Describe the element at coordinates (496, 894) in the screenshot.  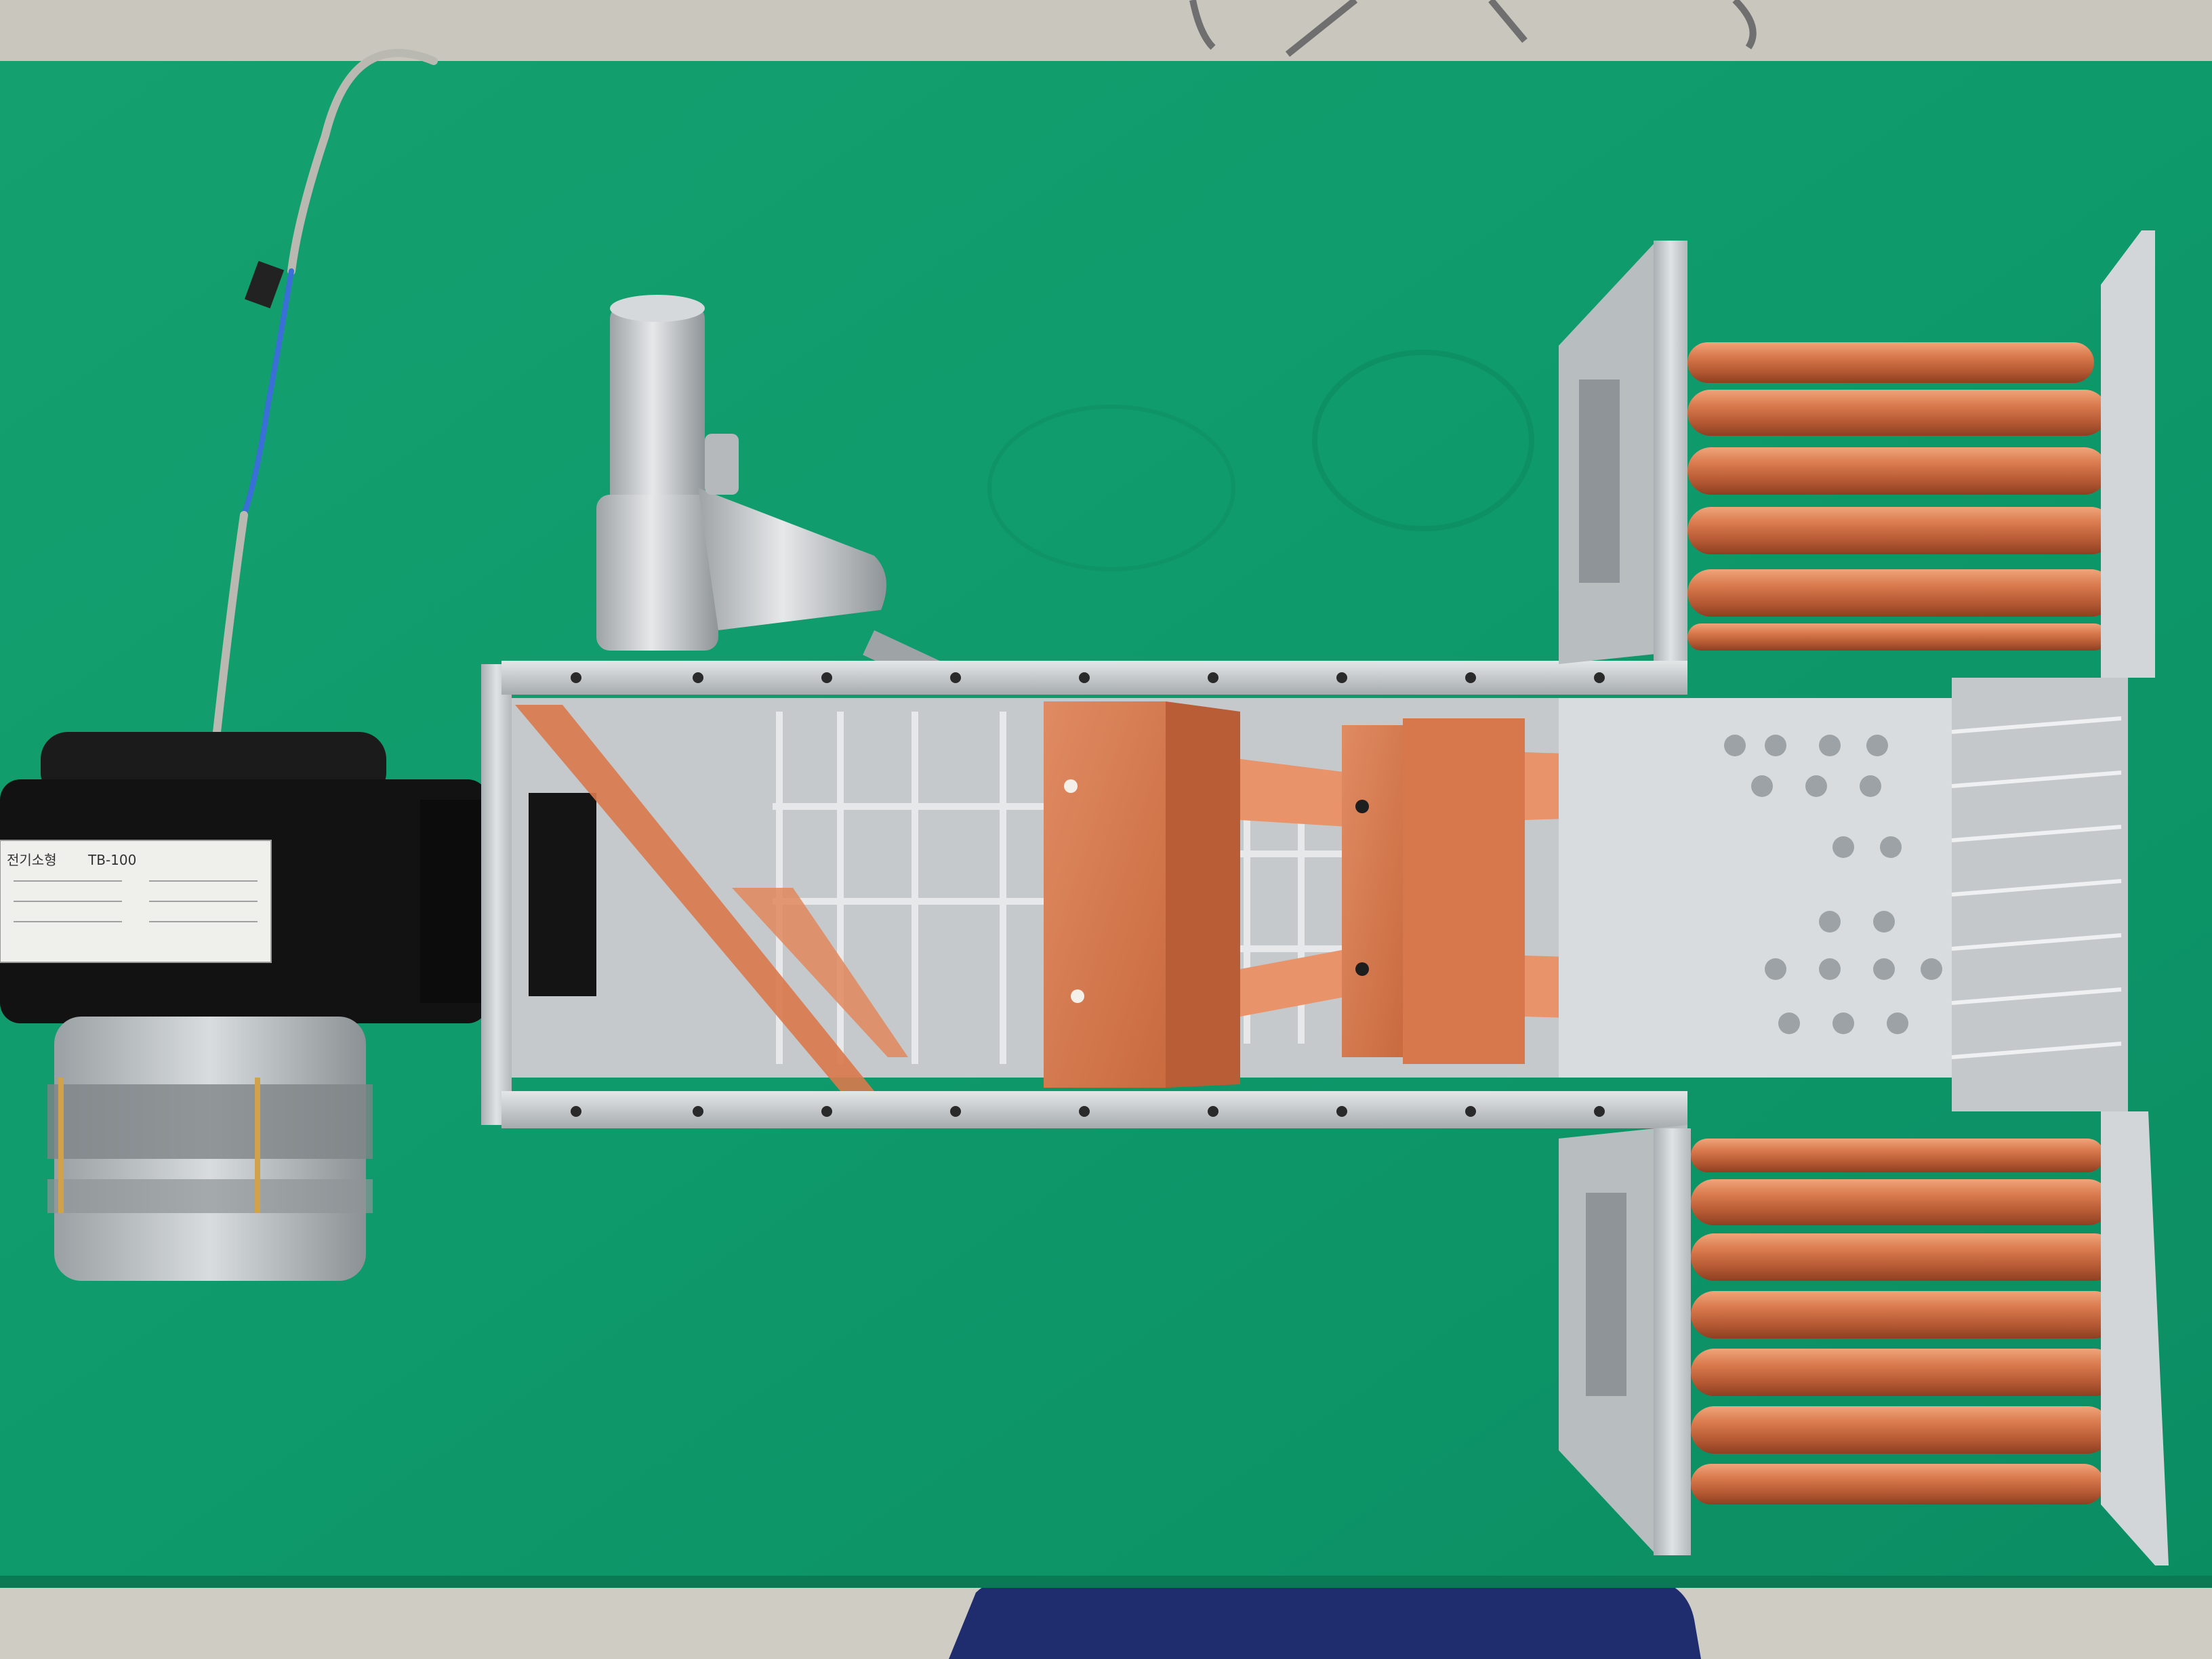
I see `enclosure-left-wall` at that location.